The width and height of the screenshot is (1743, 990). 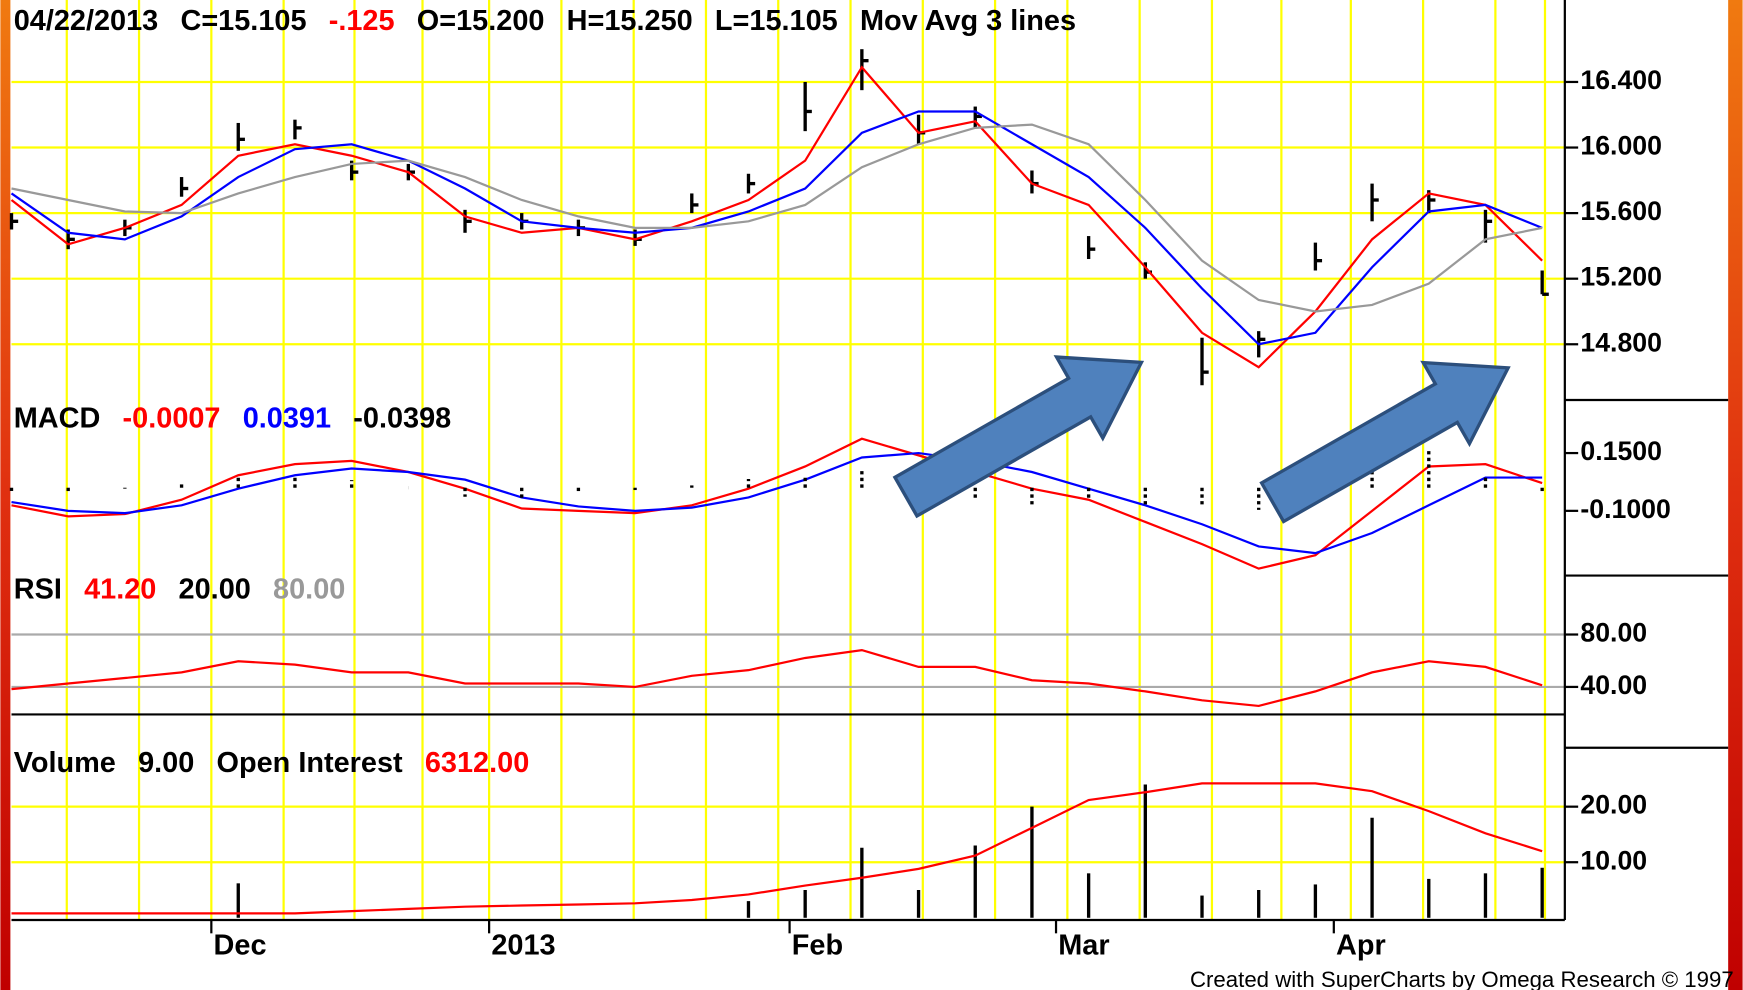 I want to click on panel-header: Volume, so click(x=65, y=763).